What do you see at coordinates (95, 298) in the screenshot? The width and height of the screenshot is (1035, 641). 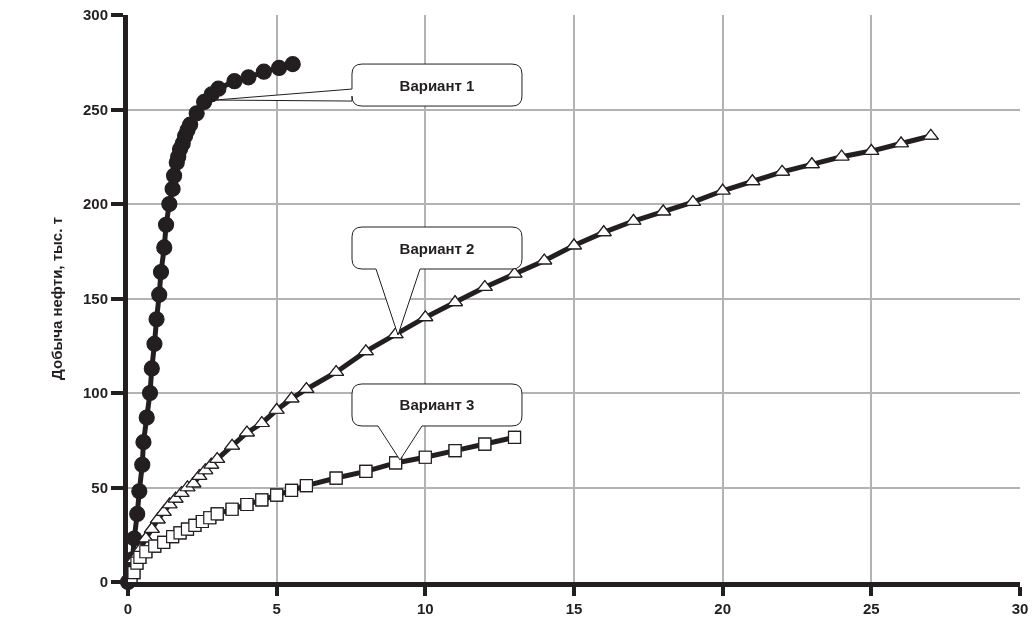 I see `y-tick-label: 150` at bounding box center [95, 298].